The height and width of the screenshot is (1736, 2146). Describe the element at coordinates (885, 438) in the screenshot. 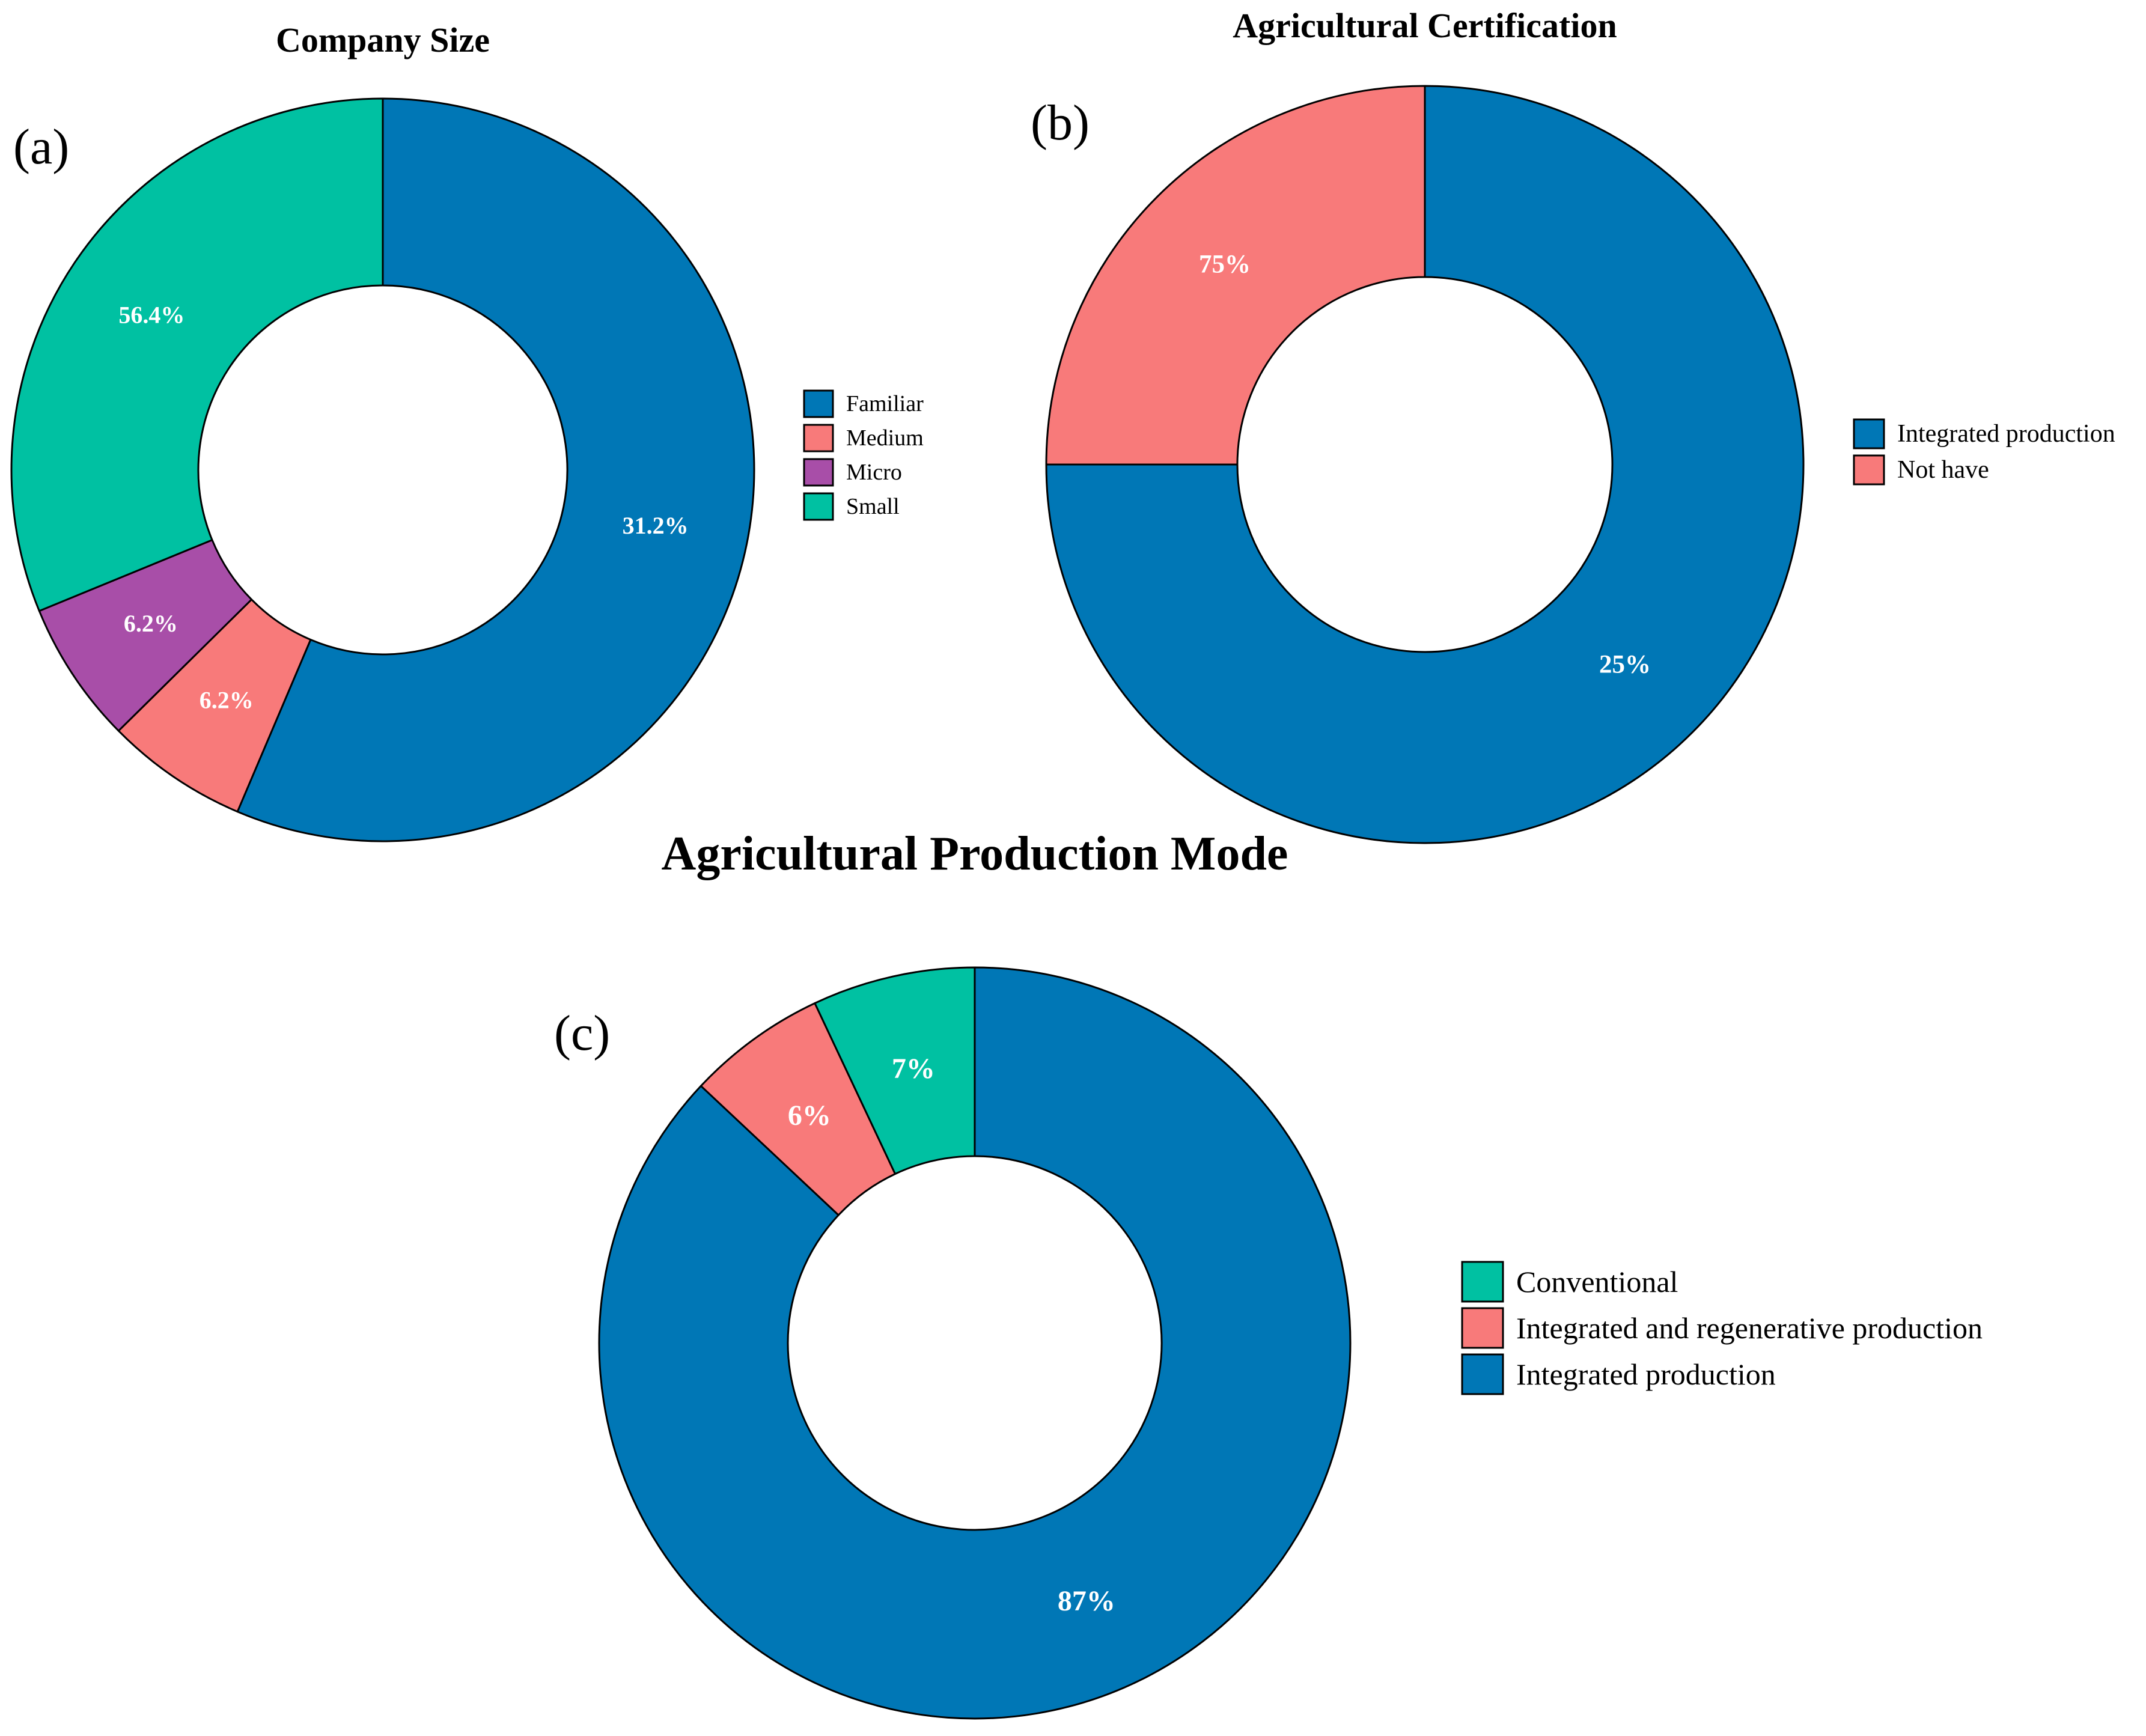

I see `legend-label-medium: Medium` at that location.